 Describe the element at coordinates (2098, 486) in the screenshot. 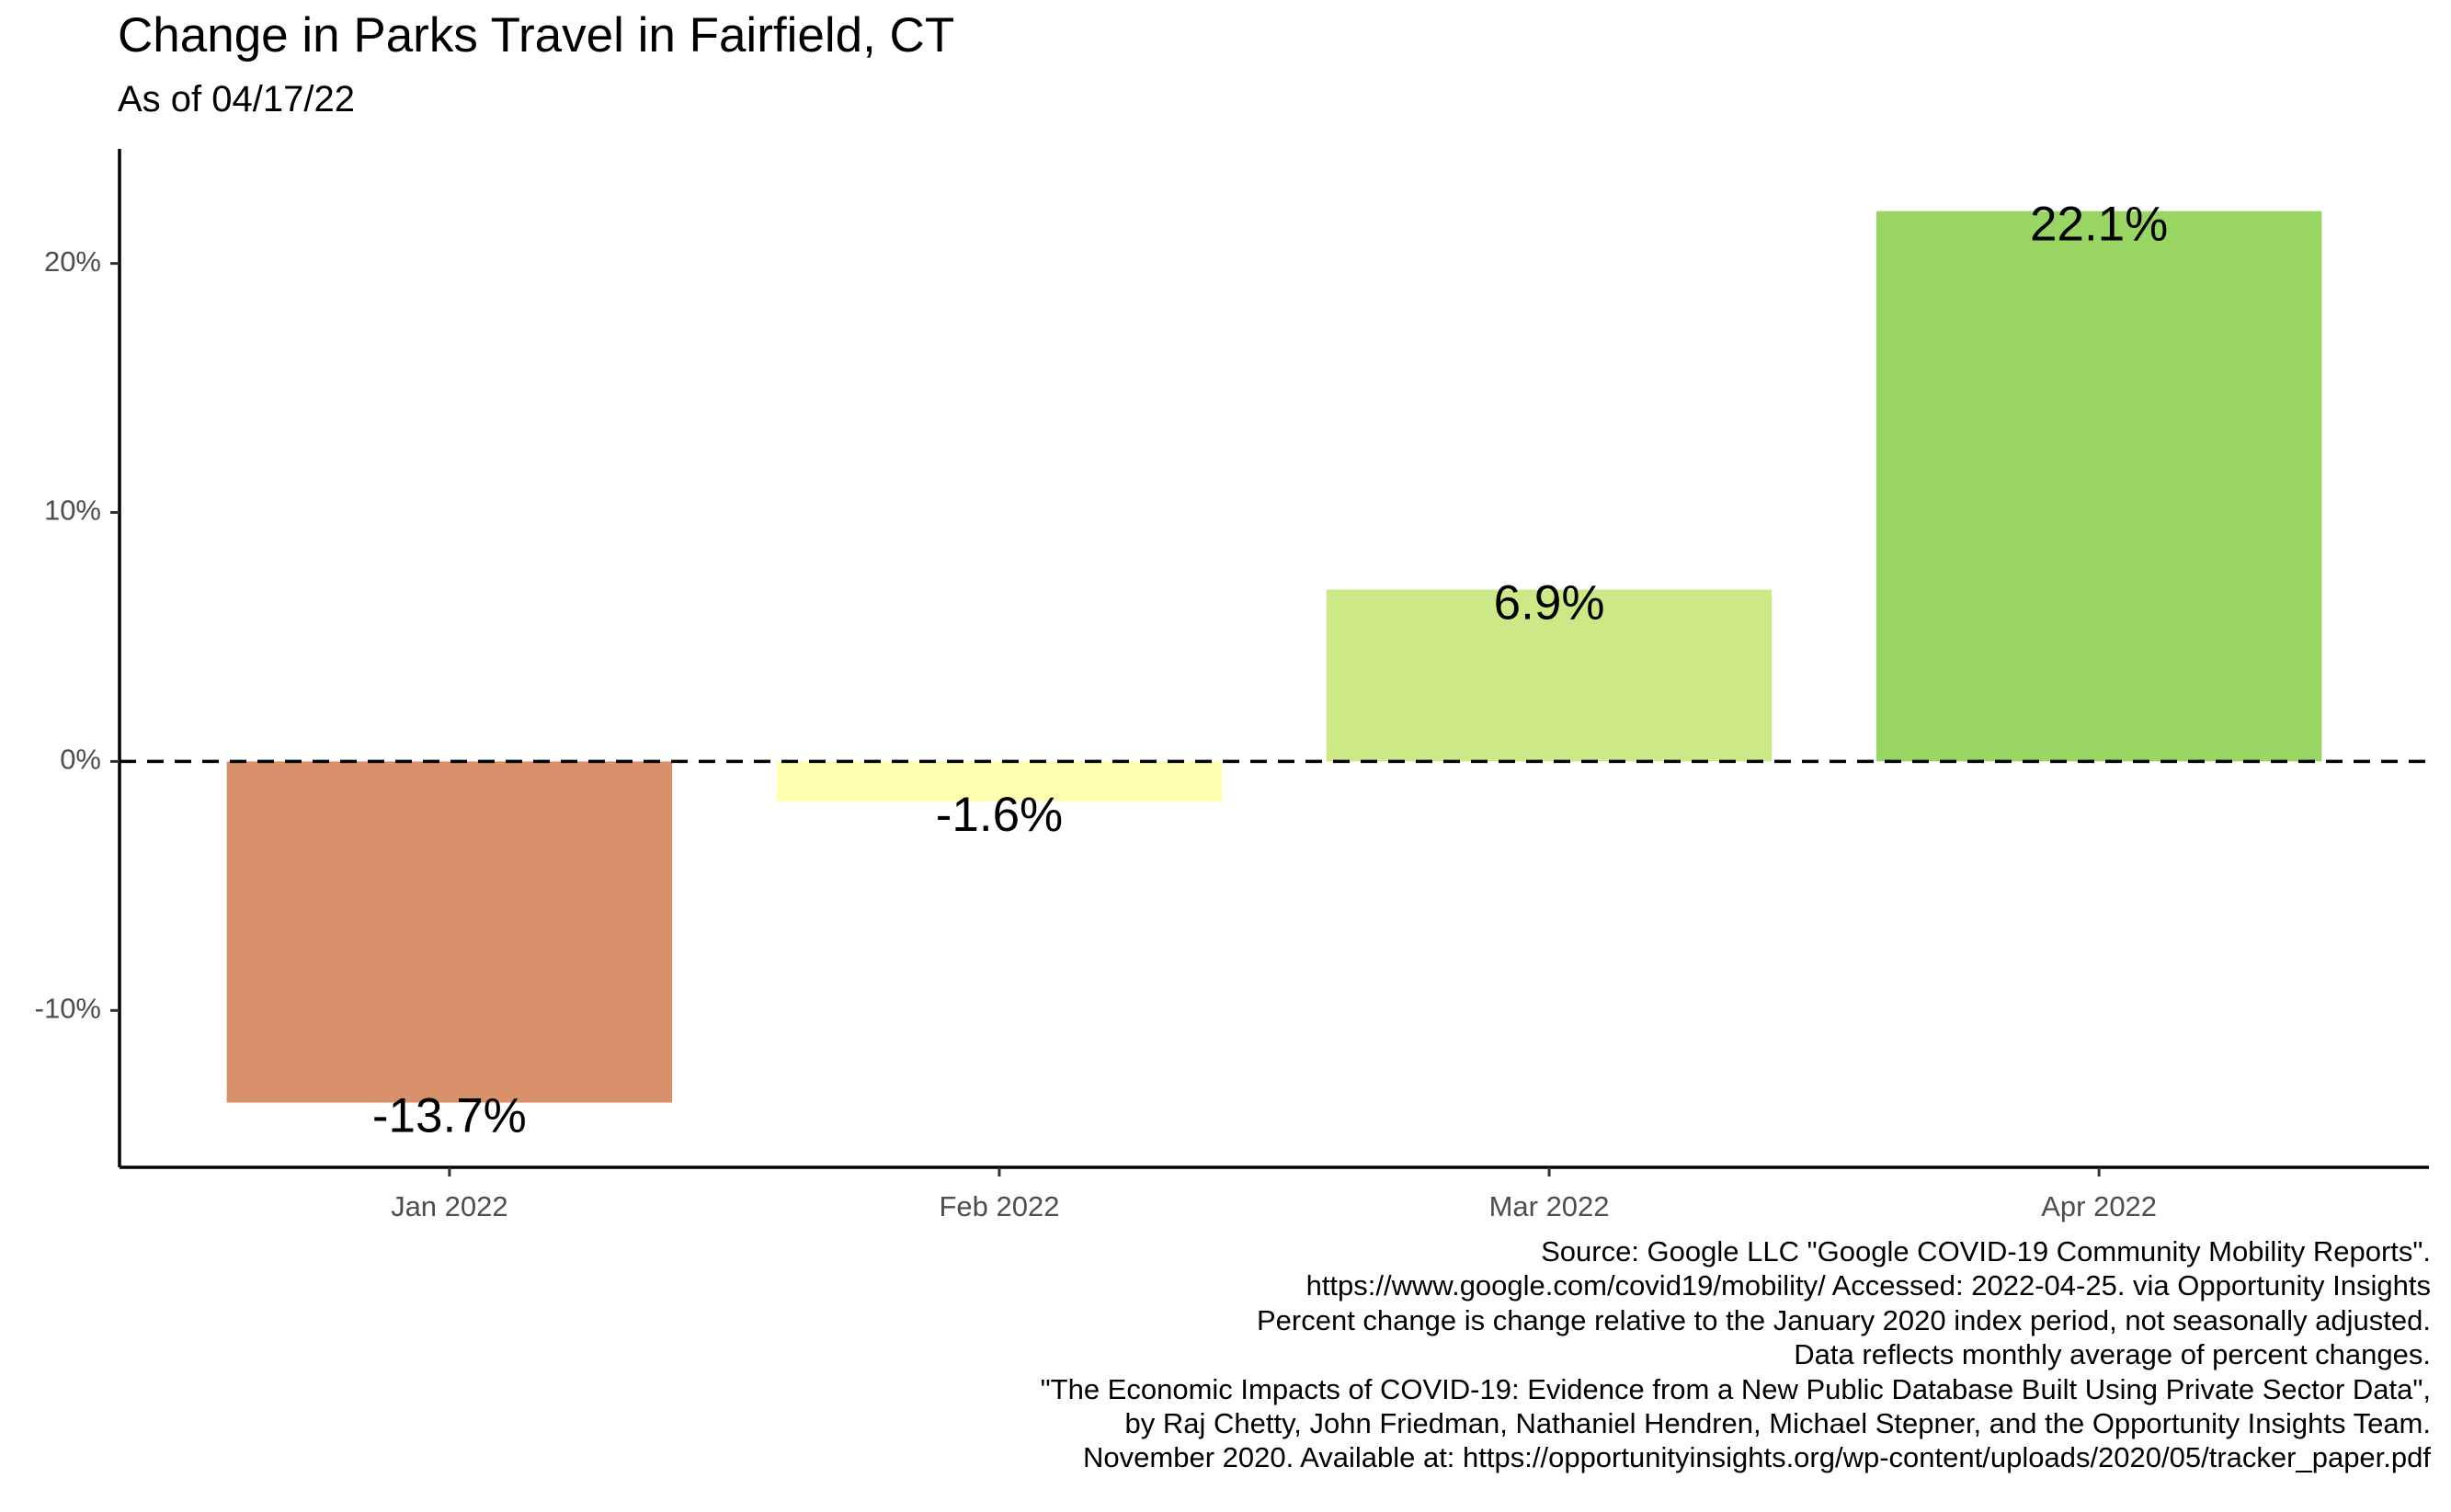

I see `bar-apr-2022` at that location.